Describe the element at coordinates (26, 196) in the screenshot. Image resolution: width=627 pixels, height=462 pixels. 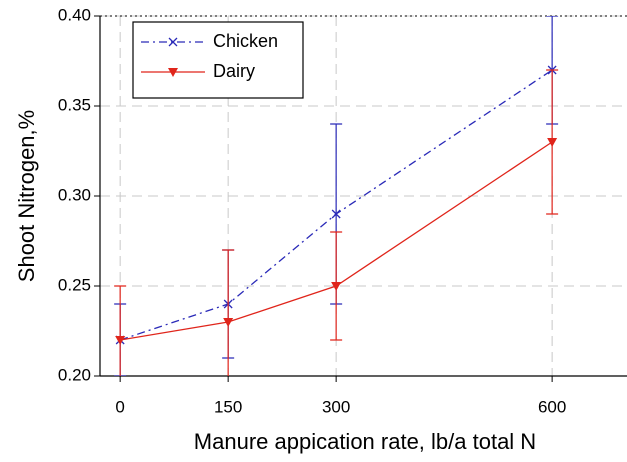
I see `y-axis-label: Shoot Nitrogen,%` at that location.